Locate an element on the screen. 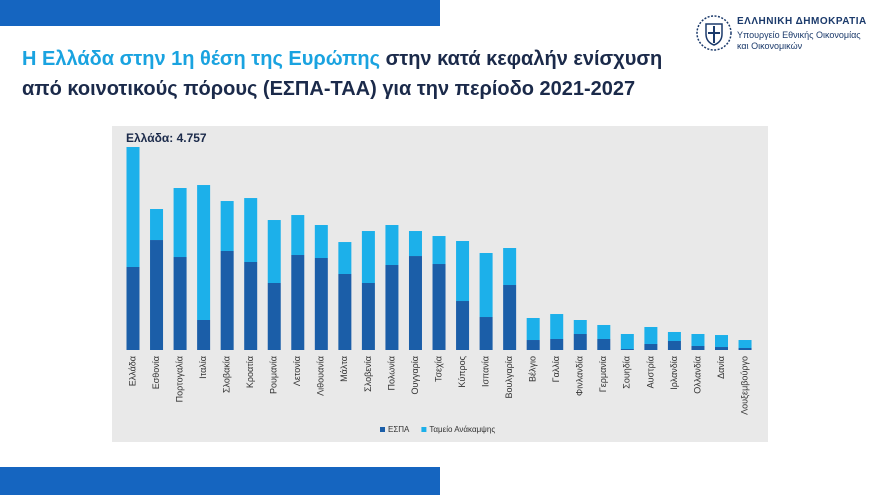 The width and height of the screenshot is (880, 495). bottom-band is located at coordinates (220, 481).